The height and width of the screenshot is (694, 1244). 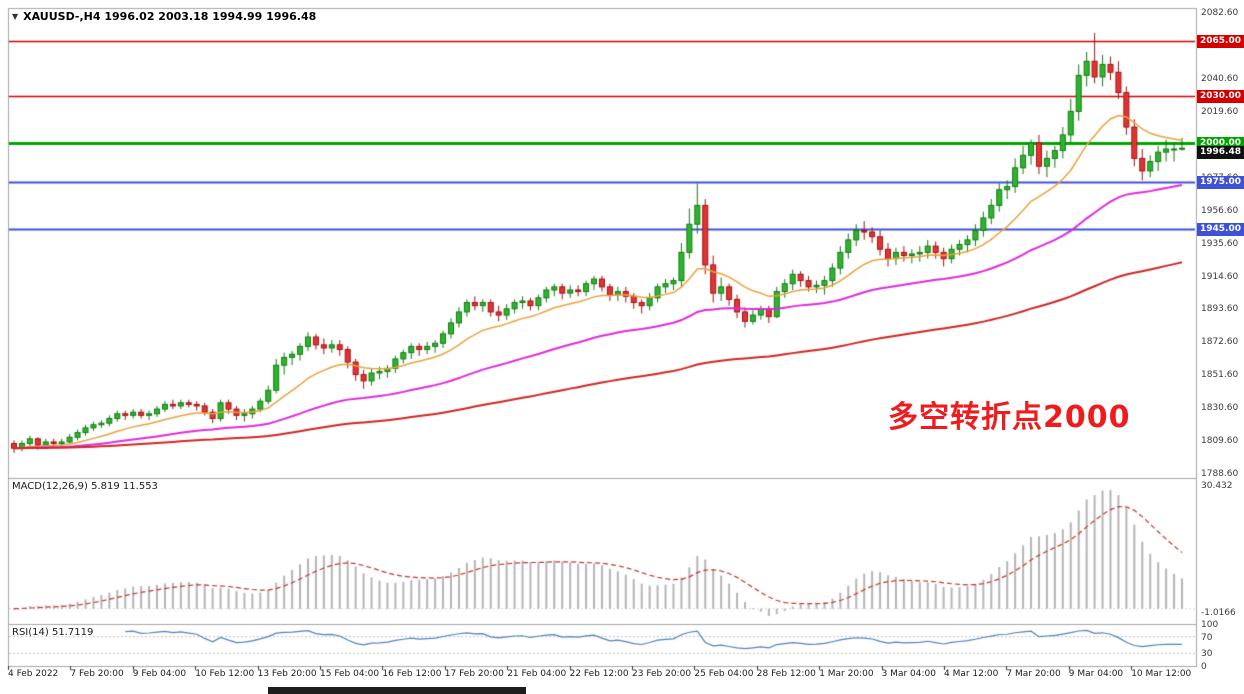 I want to click on time-axis-label: 10 Mar 12:00, so click(x=1161, y=674).